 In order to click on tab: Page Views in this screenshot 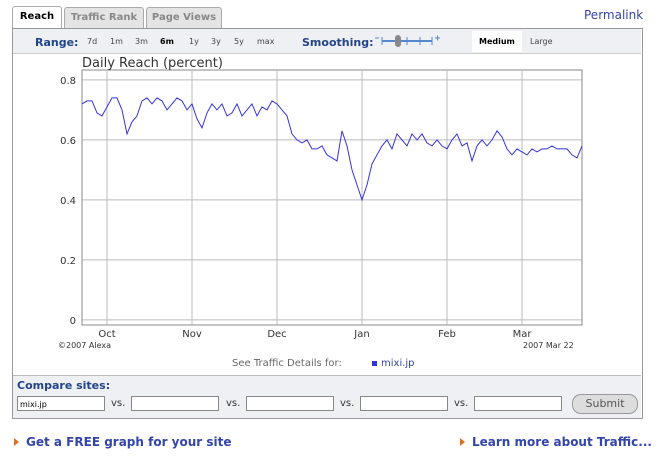, I will do `click(184, 17)`.